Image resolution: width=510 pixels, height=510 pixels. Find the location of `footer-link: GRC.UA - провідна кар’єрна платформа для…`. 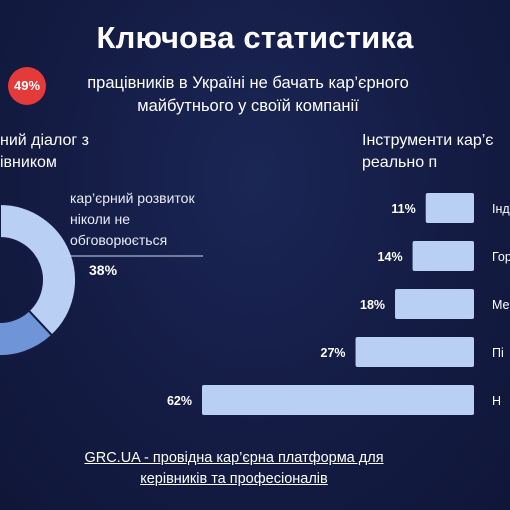

footer-link: GRC.UA - провідна кар’єрна платформа для… is located at coordinates (234, 468).